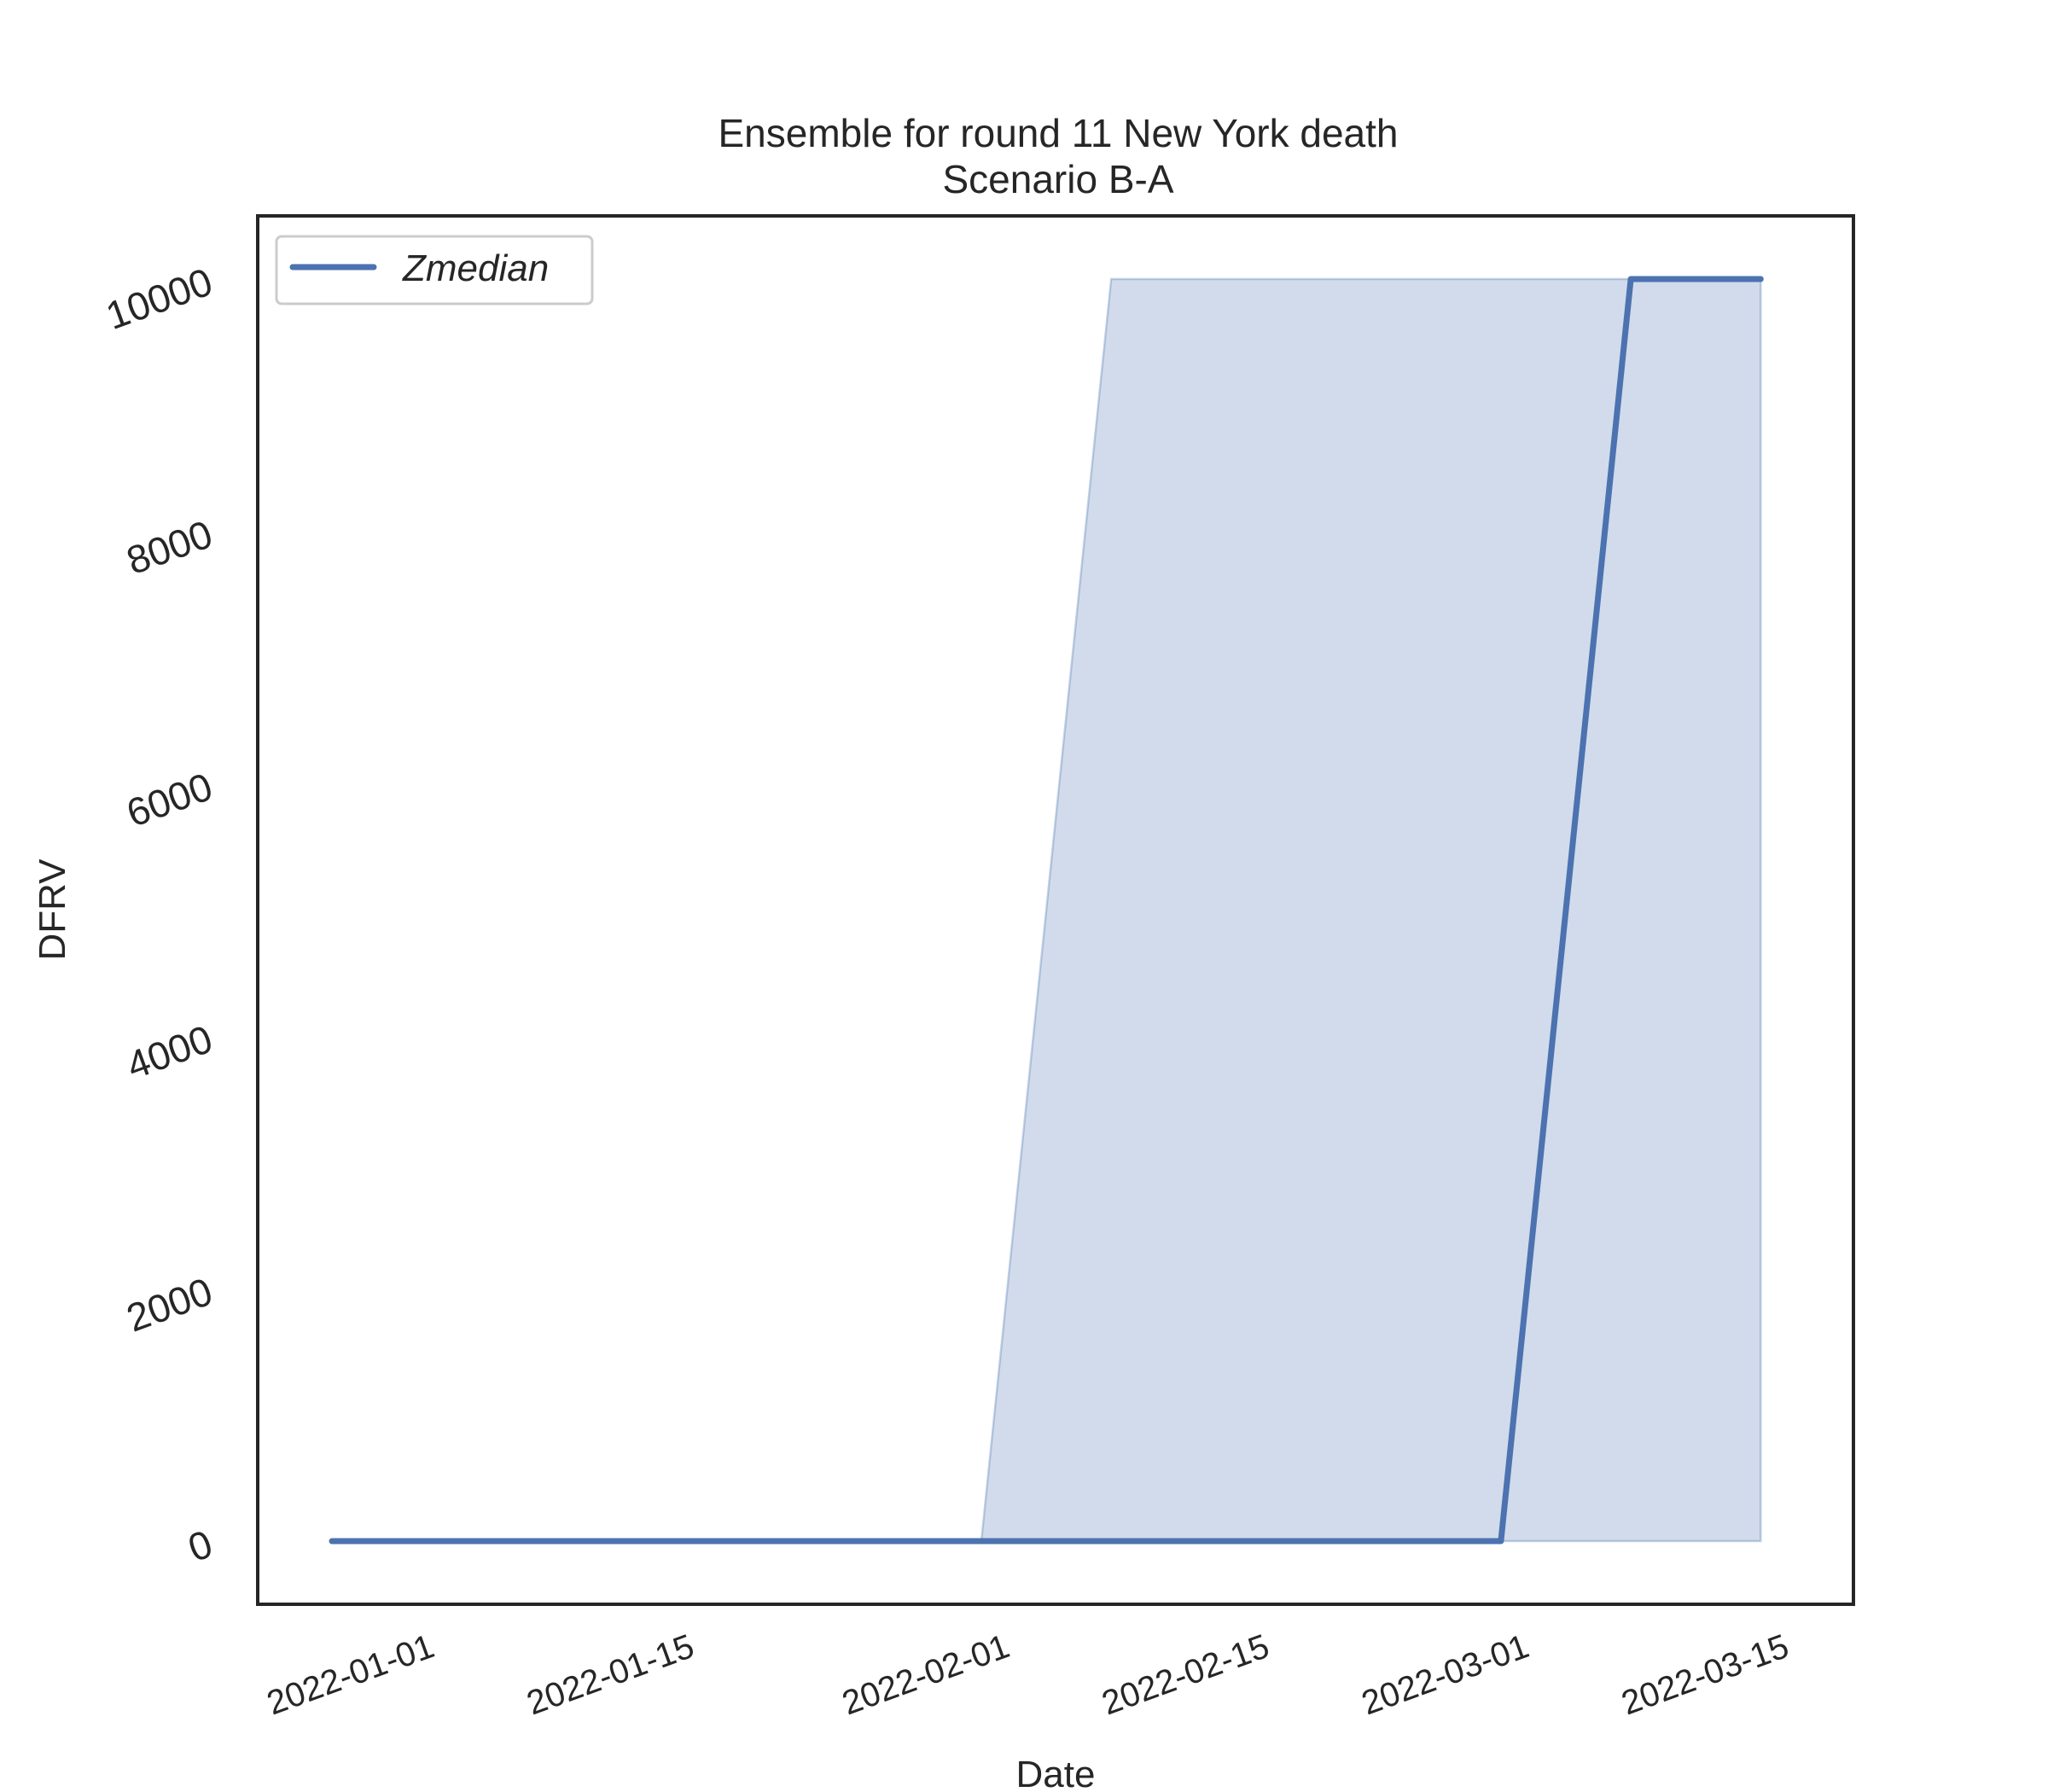  What do you see at coordinates (169, 799) in the screenshot?
I see `y-tick-label: 6000` at bounding box center [169, 799].